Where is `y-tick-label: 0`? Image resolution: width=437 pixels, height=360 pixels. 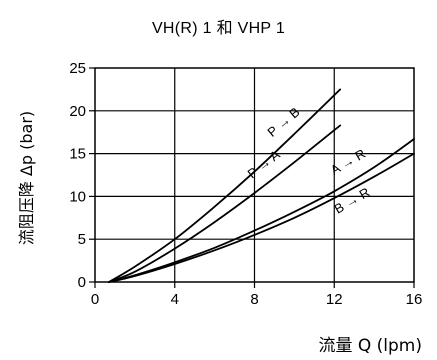
y-tick-label: 0 is located at coordinates (82, 282).